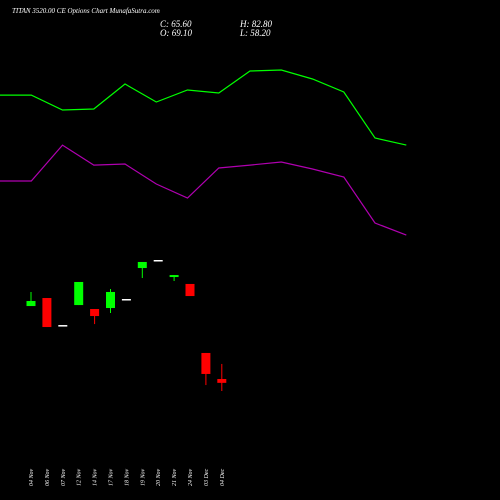 This screenshot has height=500, width=500. What do you see at coordinates (80, 477) in the screenshot?
I see `x-tick-label: 12 Nov` at bounding box center [80, 477].